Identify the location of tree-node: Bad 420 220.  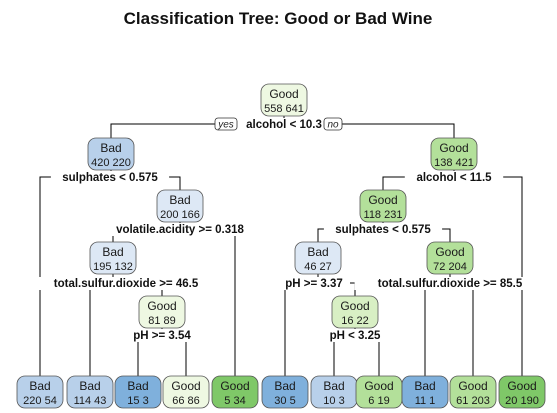
(111, 154).